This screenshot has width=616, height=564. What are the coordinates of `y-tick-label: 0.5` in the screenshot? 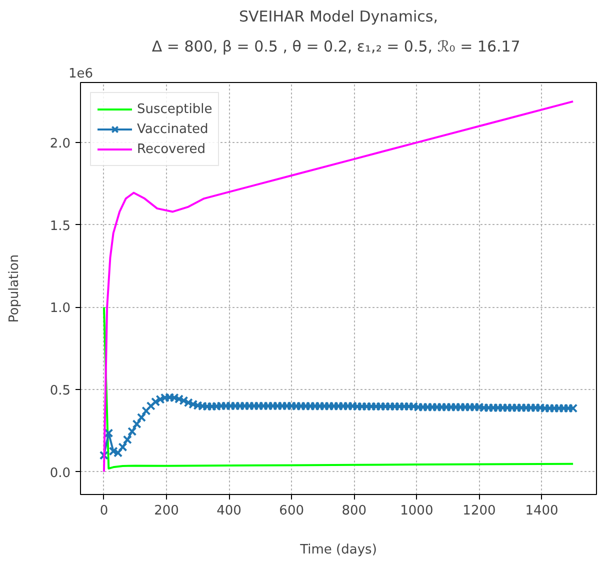 It's located at (60, 390).